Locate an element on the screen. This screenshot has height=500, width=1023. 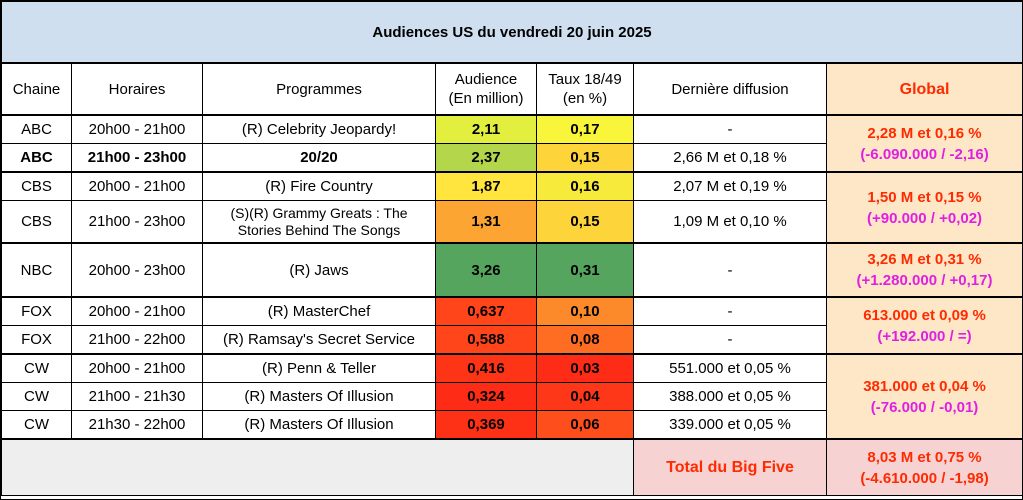
cell-programme-line1: (S)(R) Grammy Greats : The is located at coordinates (319, 212).